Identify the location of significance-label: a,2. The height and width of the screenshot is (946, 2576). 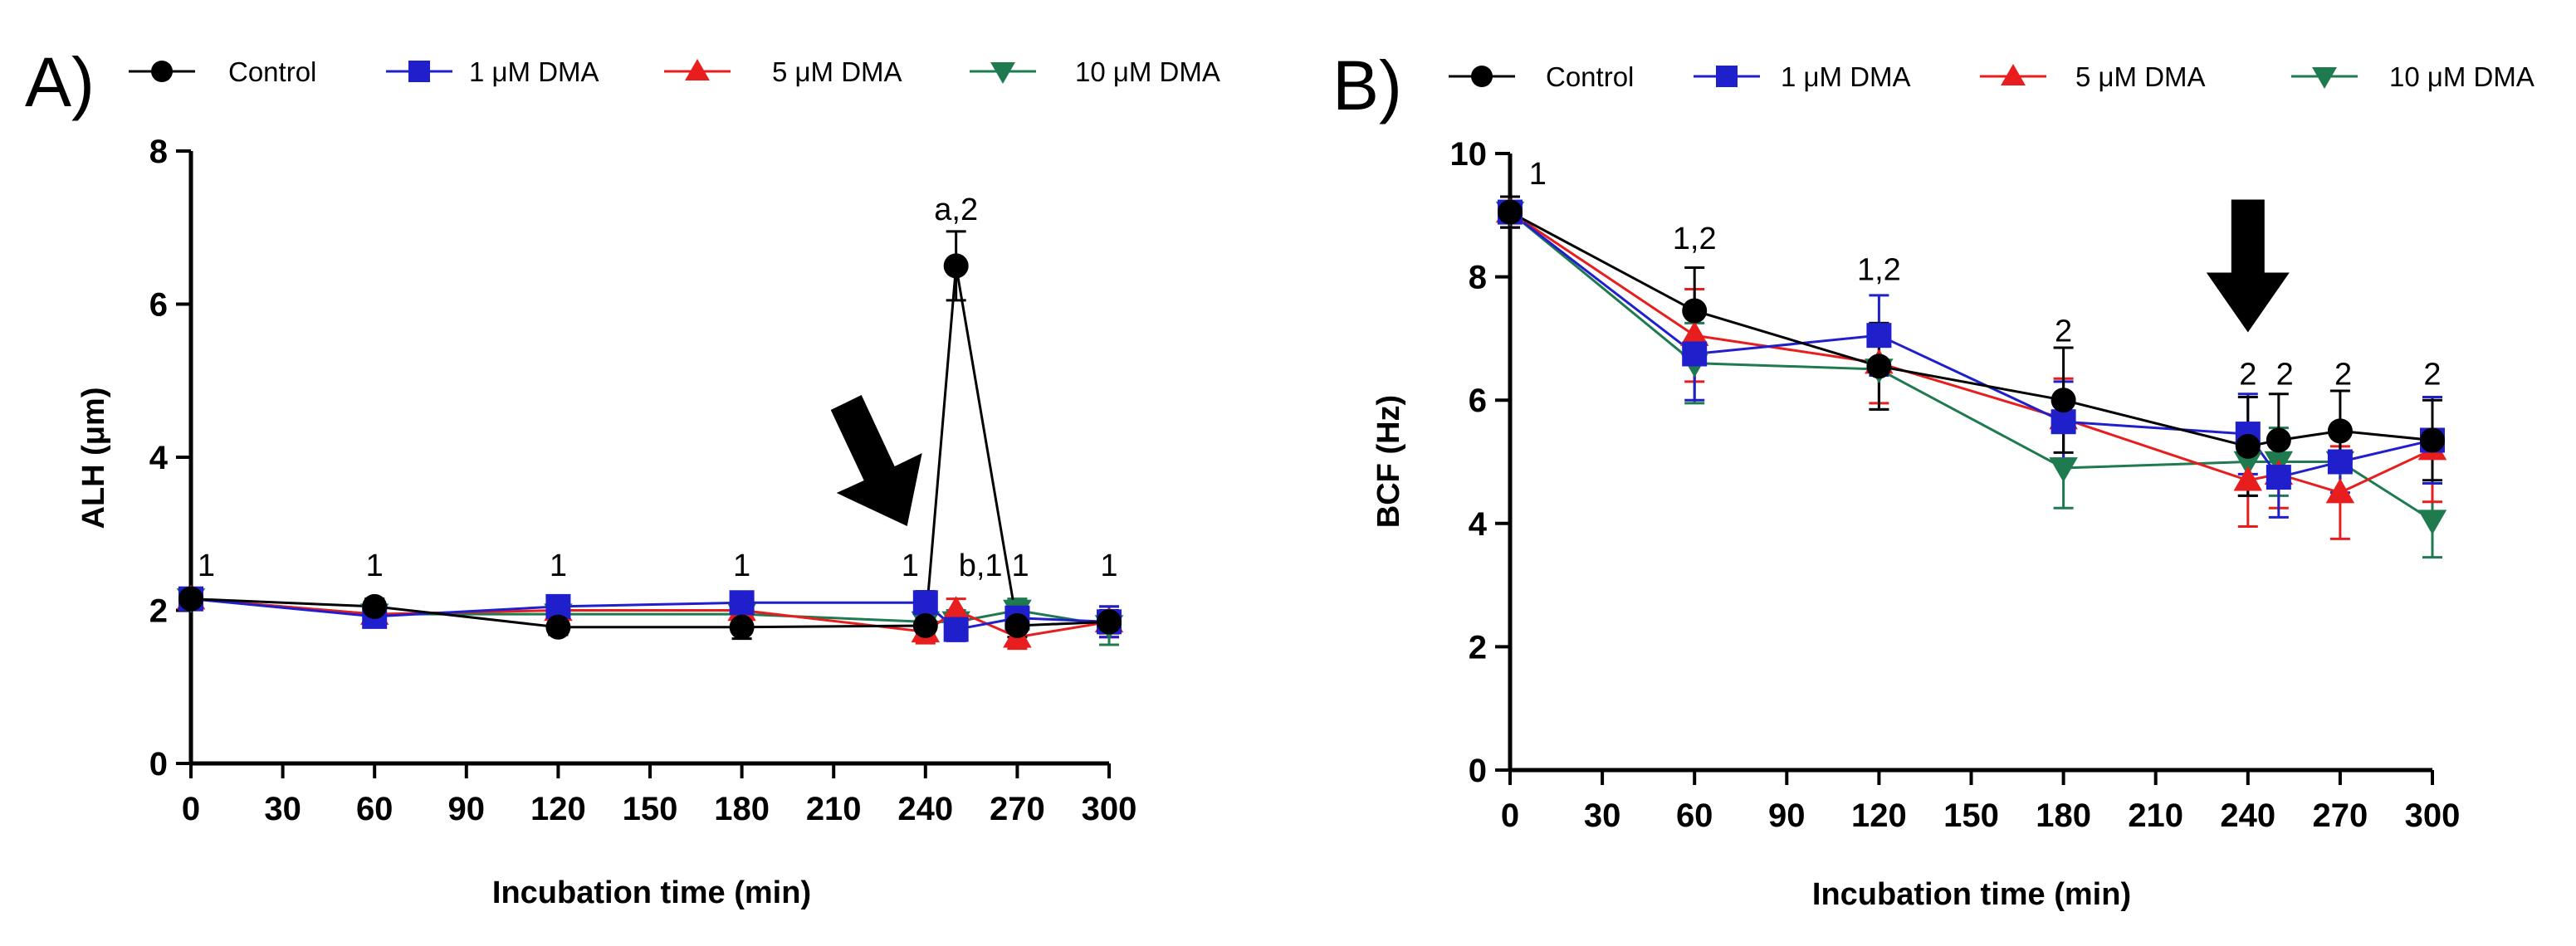
(956, 210).